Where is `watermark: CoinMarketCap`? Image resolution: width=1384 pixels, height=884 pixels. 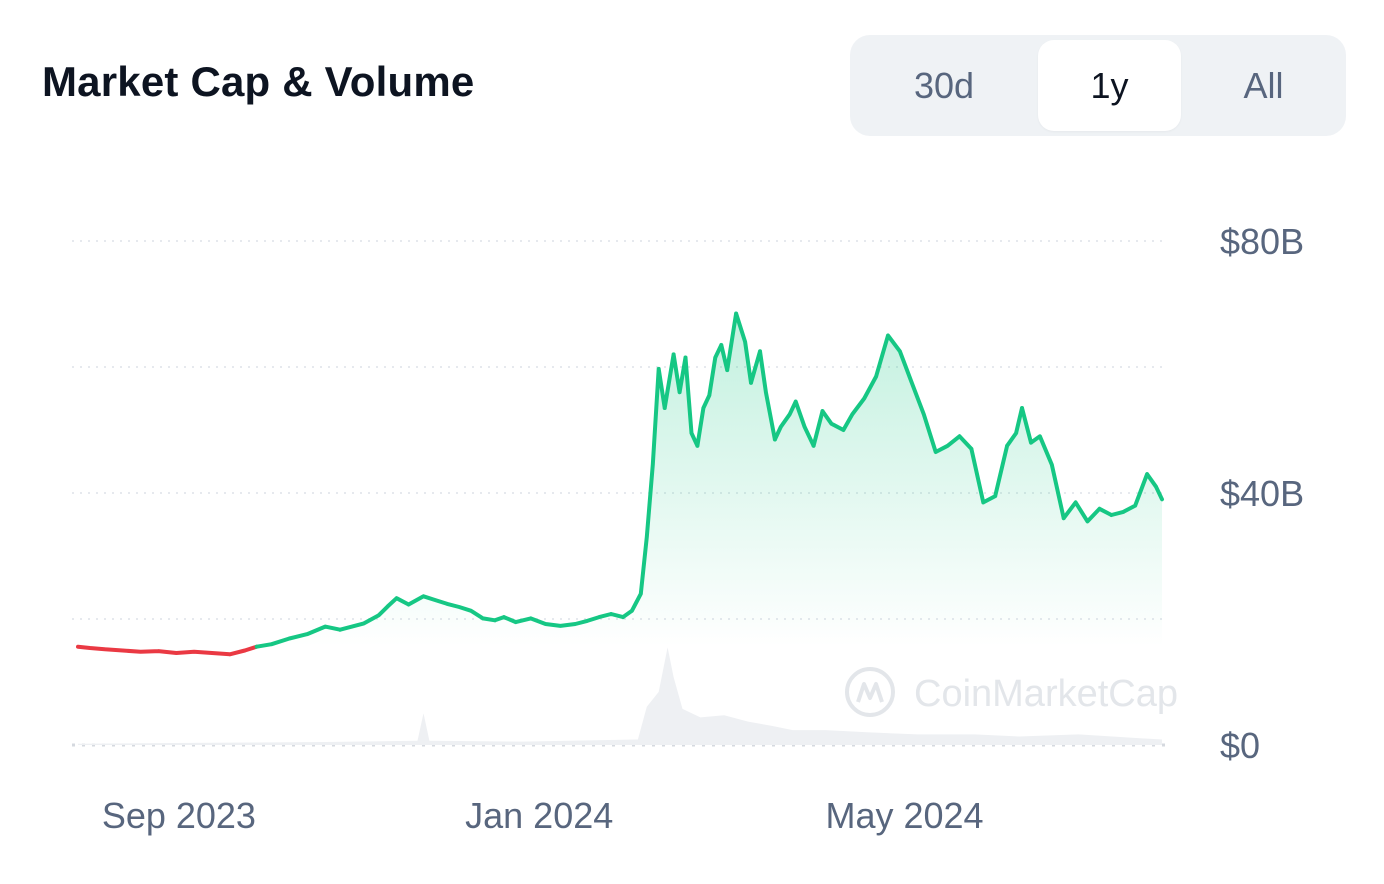
watermark: CoinMarketCap is located at coordinates (1011, 692).